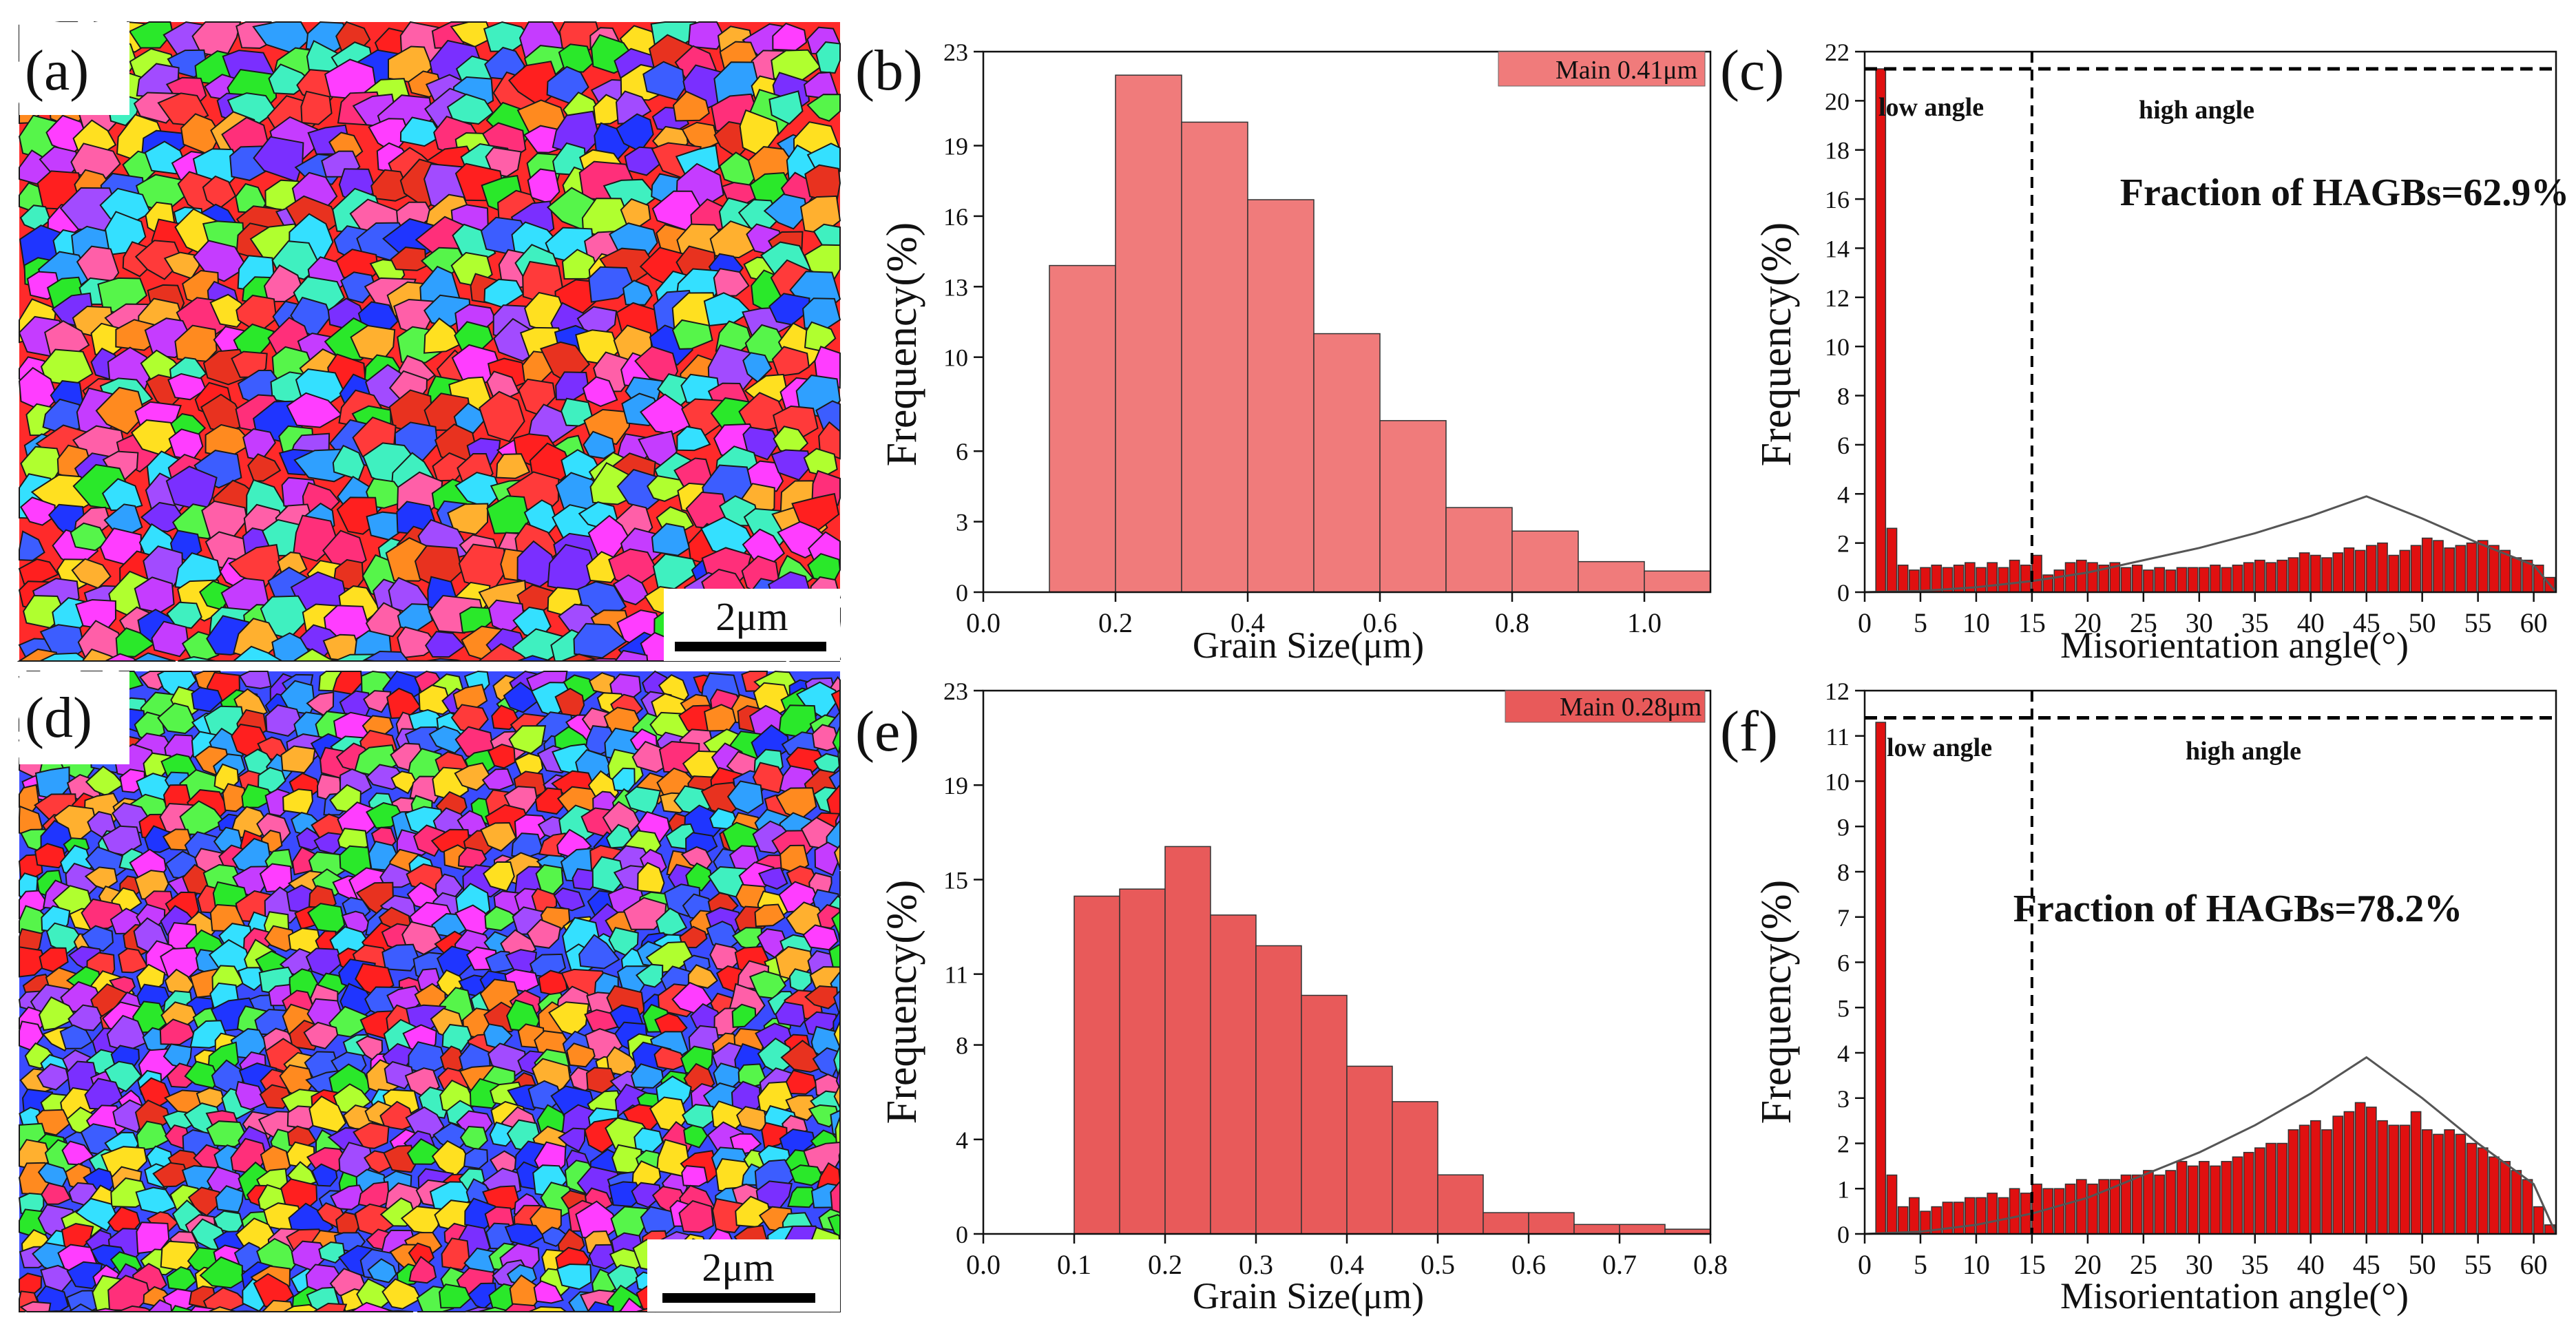 The height and width of the screenshot is (1331, 2576). I want to click on chart-f-xlabel: Misorientation angle(°), so click(2234, 1296).